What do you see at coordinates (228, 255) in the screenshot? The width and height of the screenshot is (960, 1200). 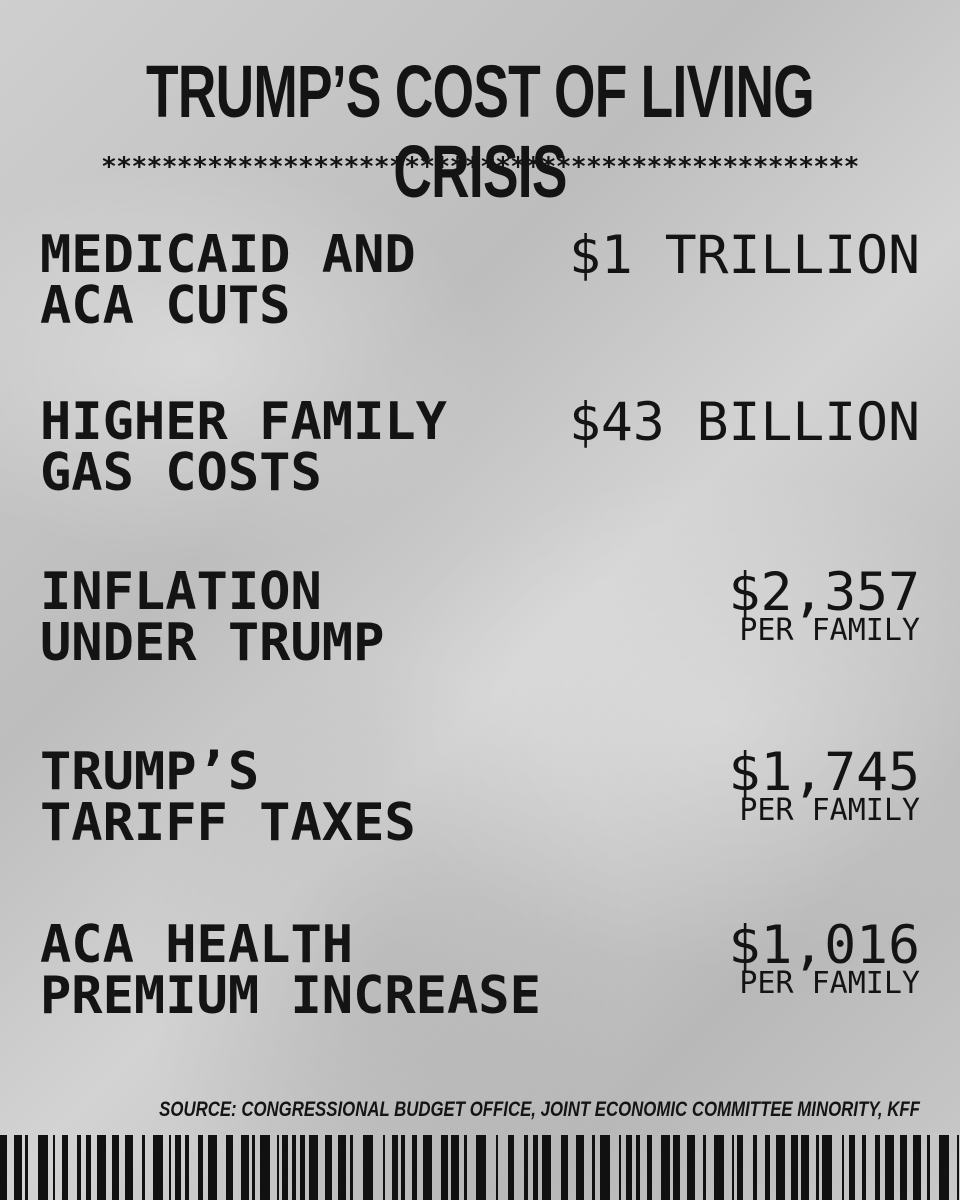 I see `item-label: MEDICAID AND` at bounding box center [228, 255].